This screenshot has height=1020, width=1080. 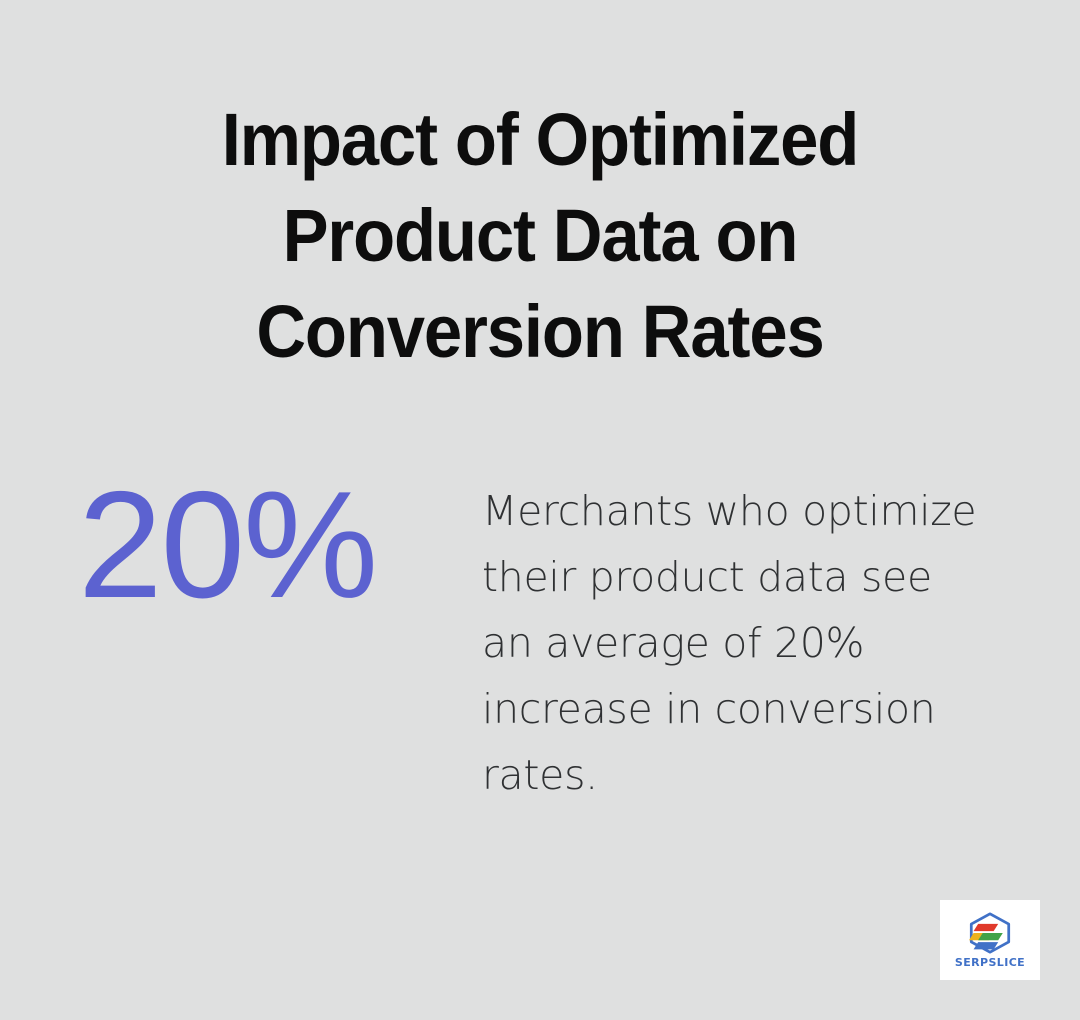 What do you see at coordinates (990, 962) in the screenshot?
I see `brand-wordmark: SERPSLICE` at bounding box center [990, 962].